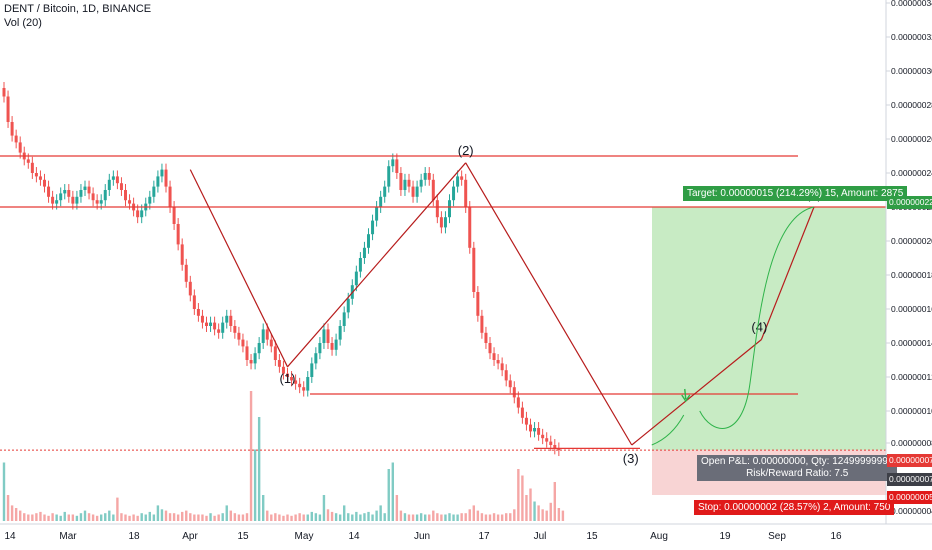 The image size is (932, 550). What do you see at coordinates (794, 507) in the screenshot?
I see `stop-label: Stop: 0.00000002 (28.57%) 2, Amount: 750` at bounding box center [794, 507].